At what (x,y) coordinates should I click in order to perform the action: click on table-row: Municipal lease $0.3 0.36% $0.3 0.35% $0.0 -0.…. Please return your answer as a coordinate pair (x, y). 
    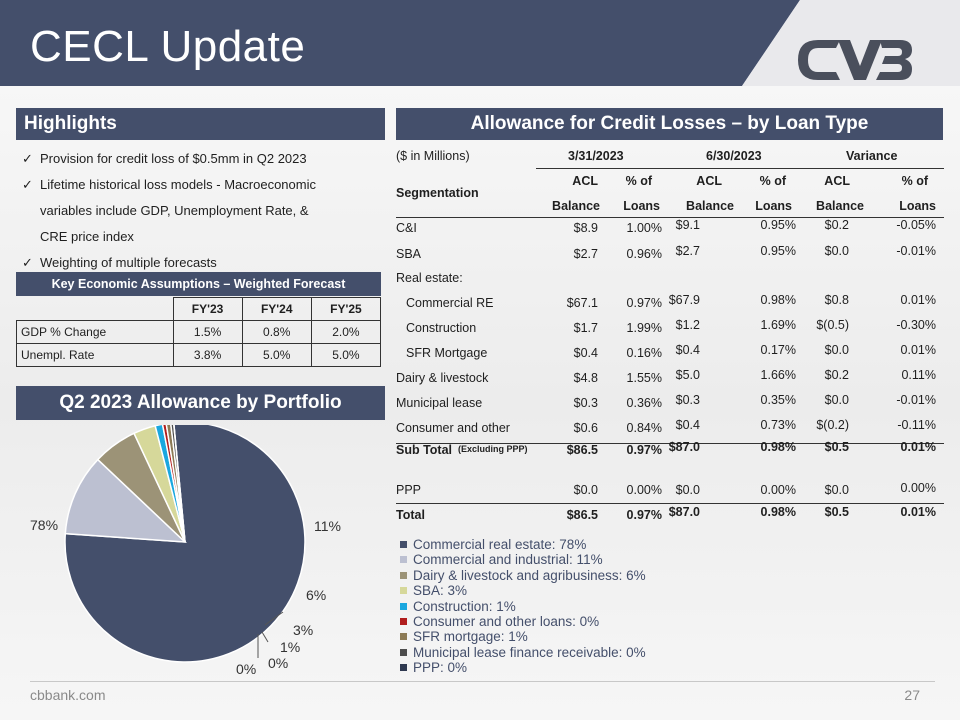
    Looking at the image, I should click on (670, 407).